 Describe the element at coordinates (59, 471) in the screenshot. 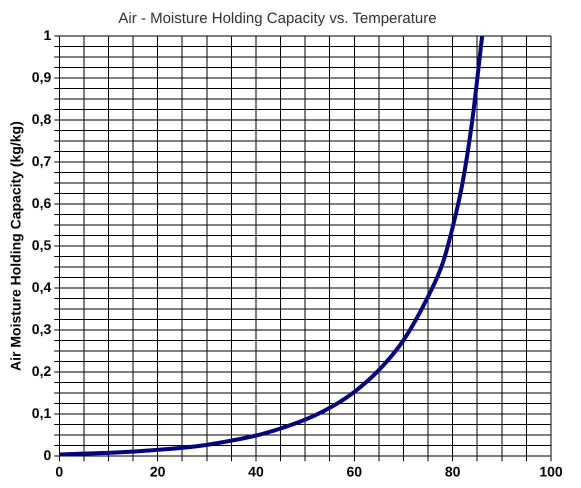

I see `x-tick-label: 0` at that location.